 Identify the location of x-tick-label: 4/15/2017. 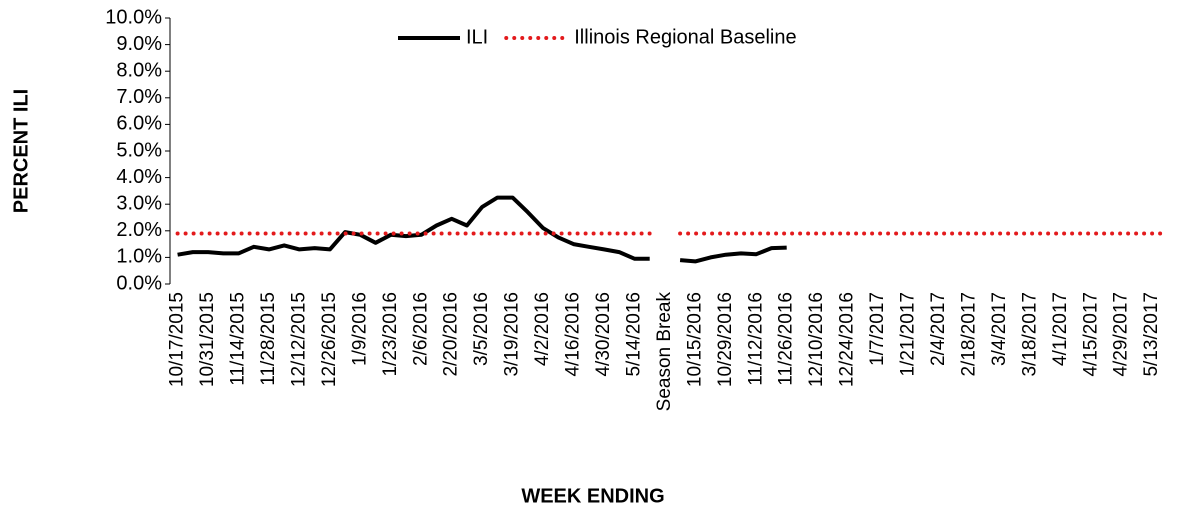
(1090, 334).